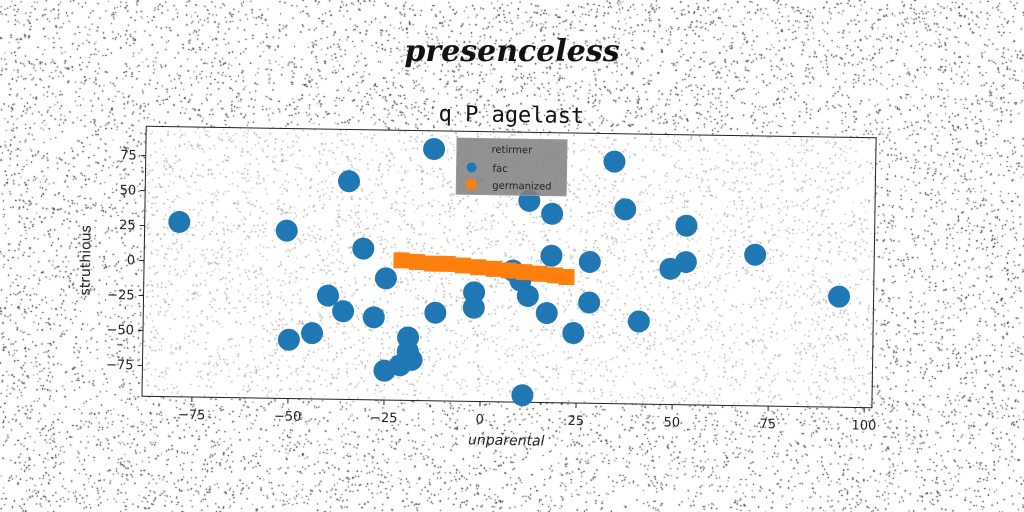  What do you see at coordinates (521, 187) in the screenshot?
I see `legend-label-germanized: germanized` at bounding box center [521, 187].